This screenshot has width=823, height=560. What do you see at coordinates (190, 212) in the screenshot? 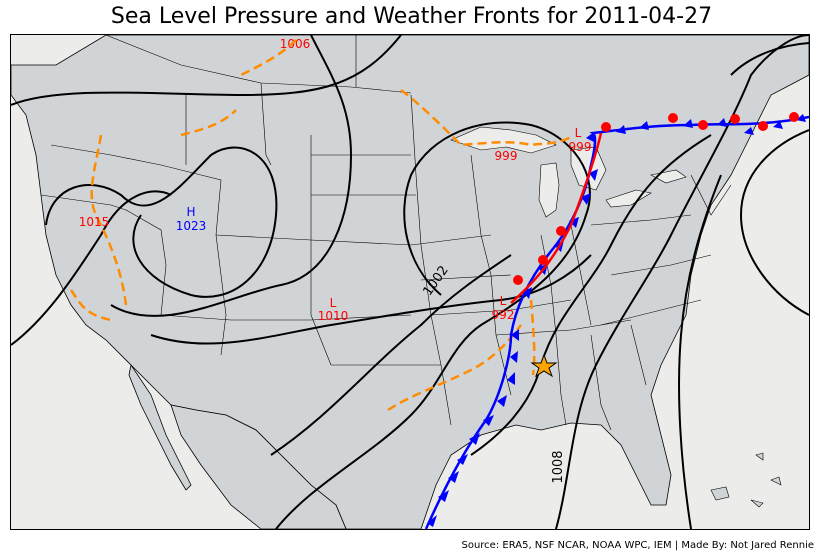
I see `high-symbol: H` at bounding box center [190, 212].